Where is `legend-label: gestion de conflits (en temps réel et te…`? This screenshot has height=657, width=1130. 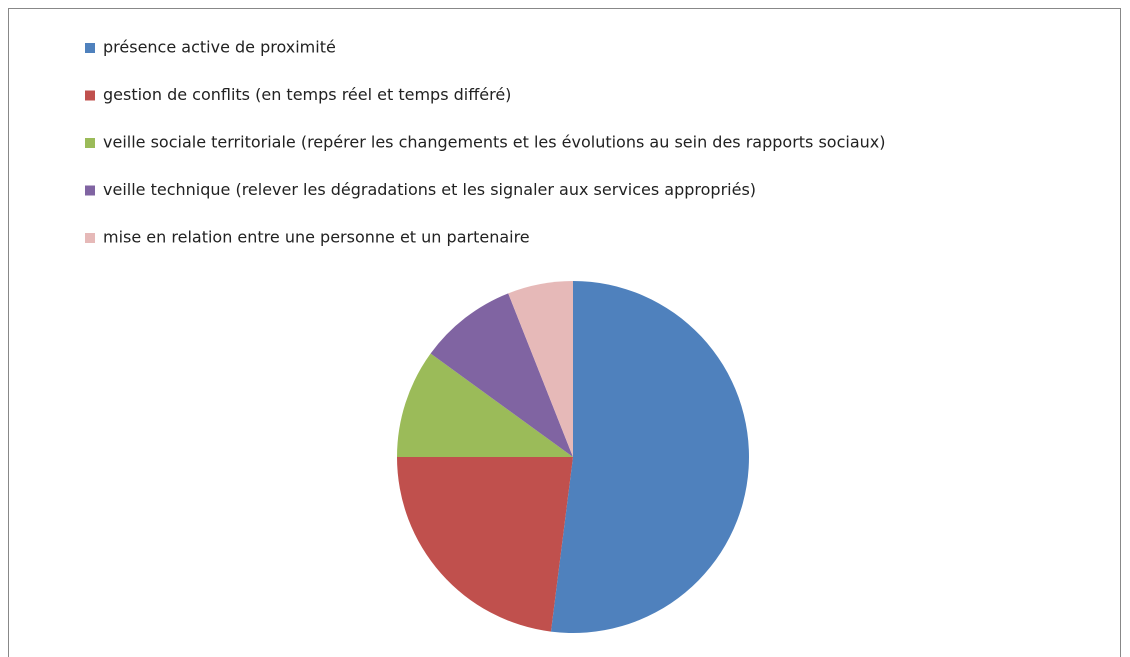 legend-label: gestion de conflits (en temps réel et te… is located at coordinates (307, 94).